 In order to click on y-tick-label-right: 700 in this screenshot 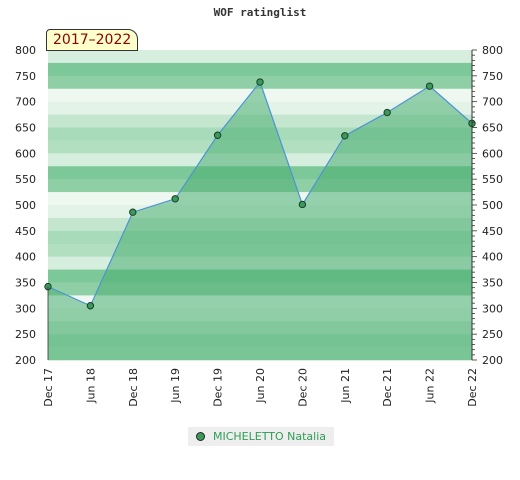, I will do `click(492, 102)`.